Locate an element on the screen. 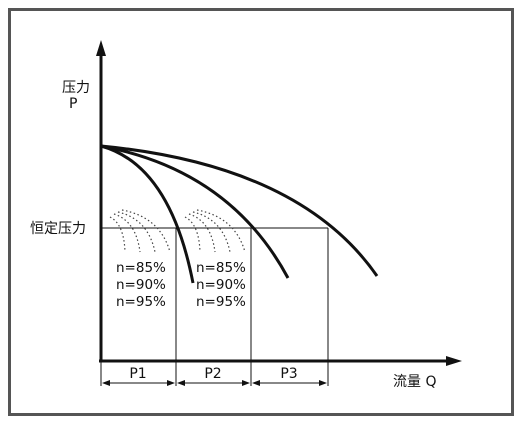 The image size is (522, 424). y-axis-label-sym: P is located at coordinates (73, 104).